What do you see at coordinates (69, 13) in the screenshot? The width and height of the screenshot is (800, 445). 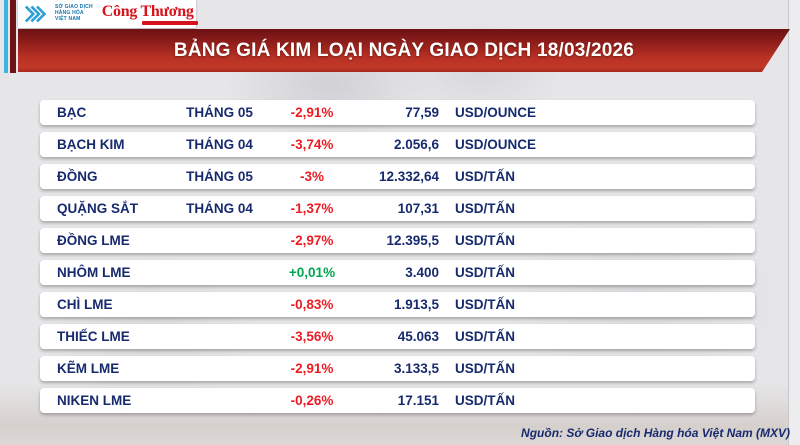 I see `mxv-logo-line2: HÀNG HÓA` at bounding box center [69, 13].